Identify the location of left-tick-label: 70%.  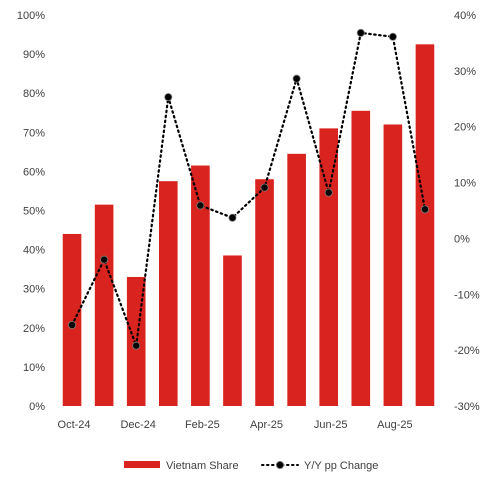
(34, 133).